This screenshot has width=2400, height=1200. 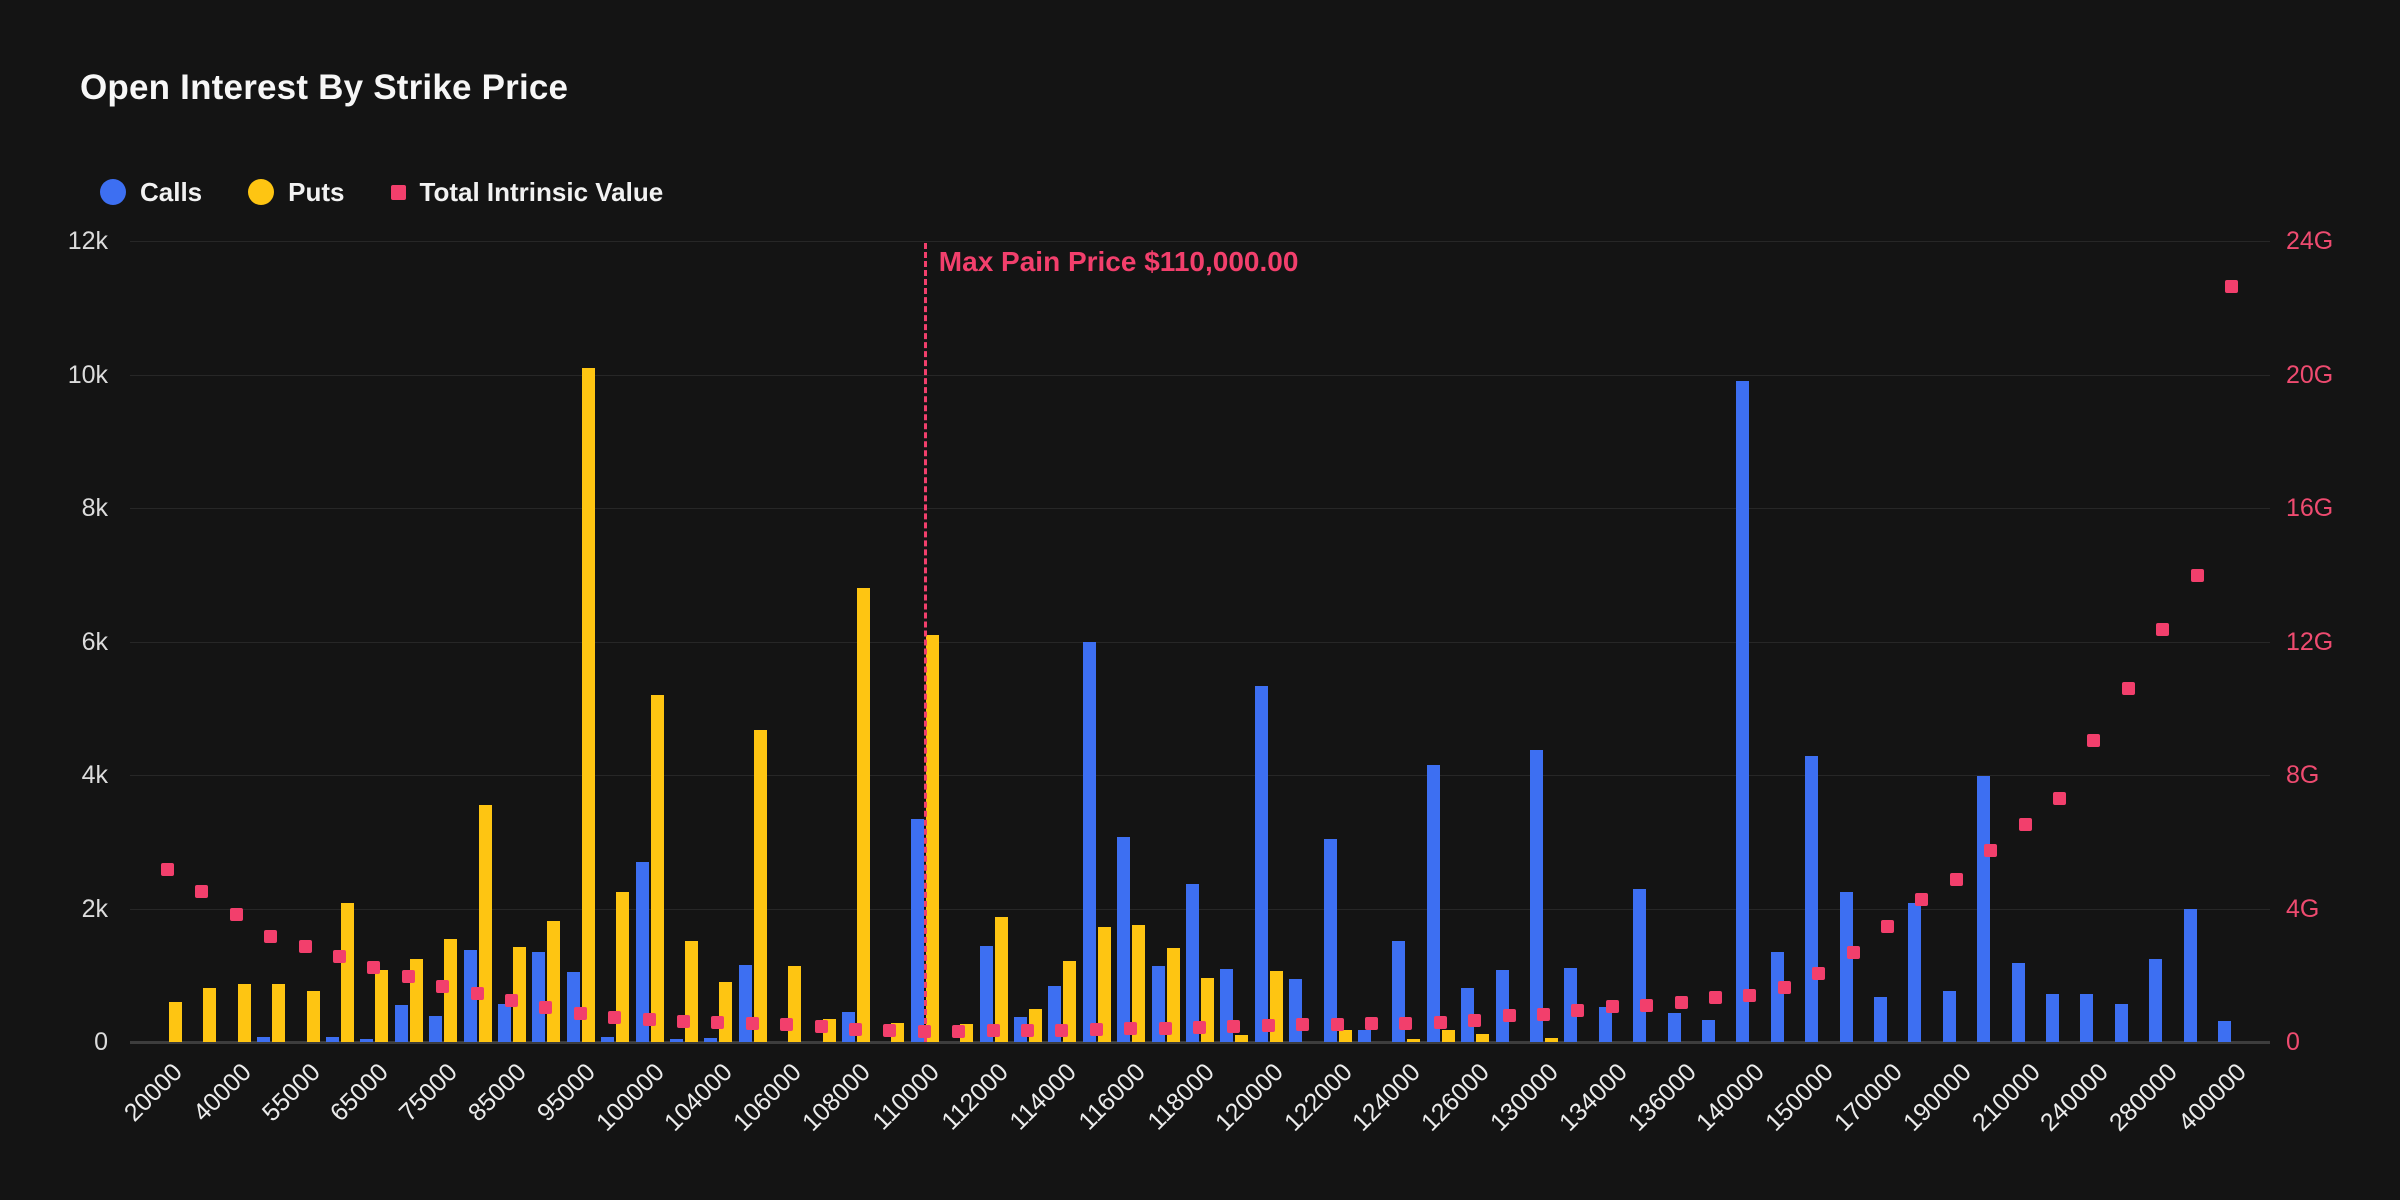 I want to click on legend-item-calls: Calls, so click(x=151, y=192).